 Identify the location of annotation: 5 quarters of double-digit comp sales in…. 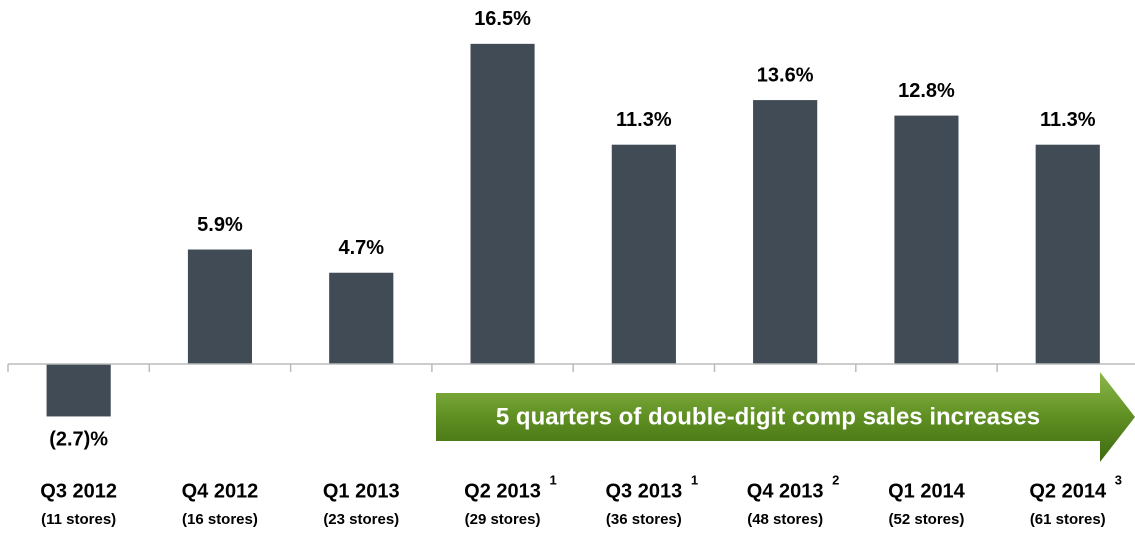
(768, 416).